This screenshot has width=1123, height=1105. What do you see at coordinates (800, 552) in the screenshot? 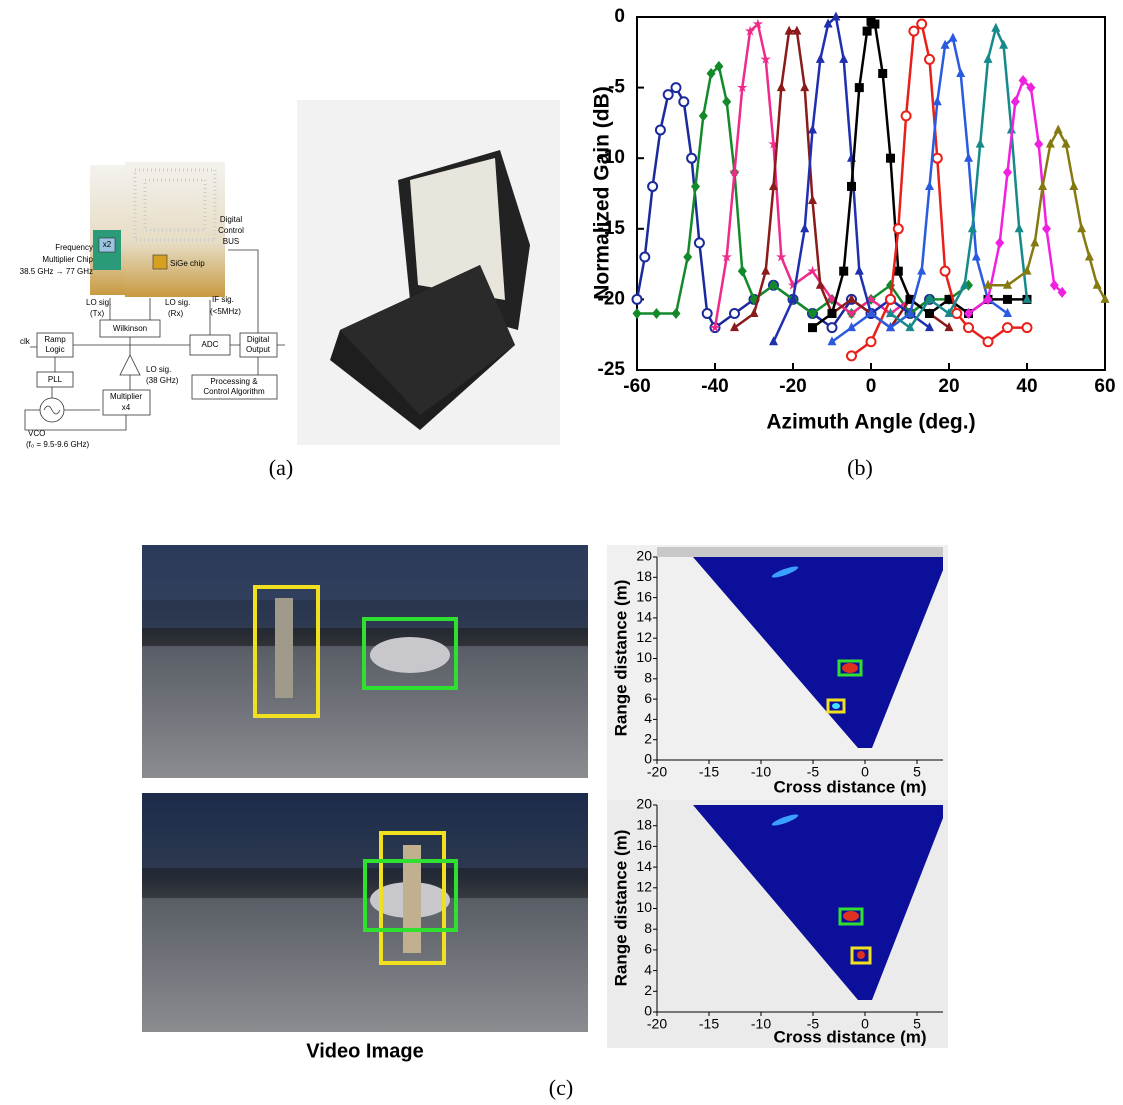
I see `radar-header` at bounding box center [800, 552].